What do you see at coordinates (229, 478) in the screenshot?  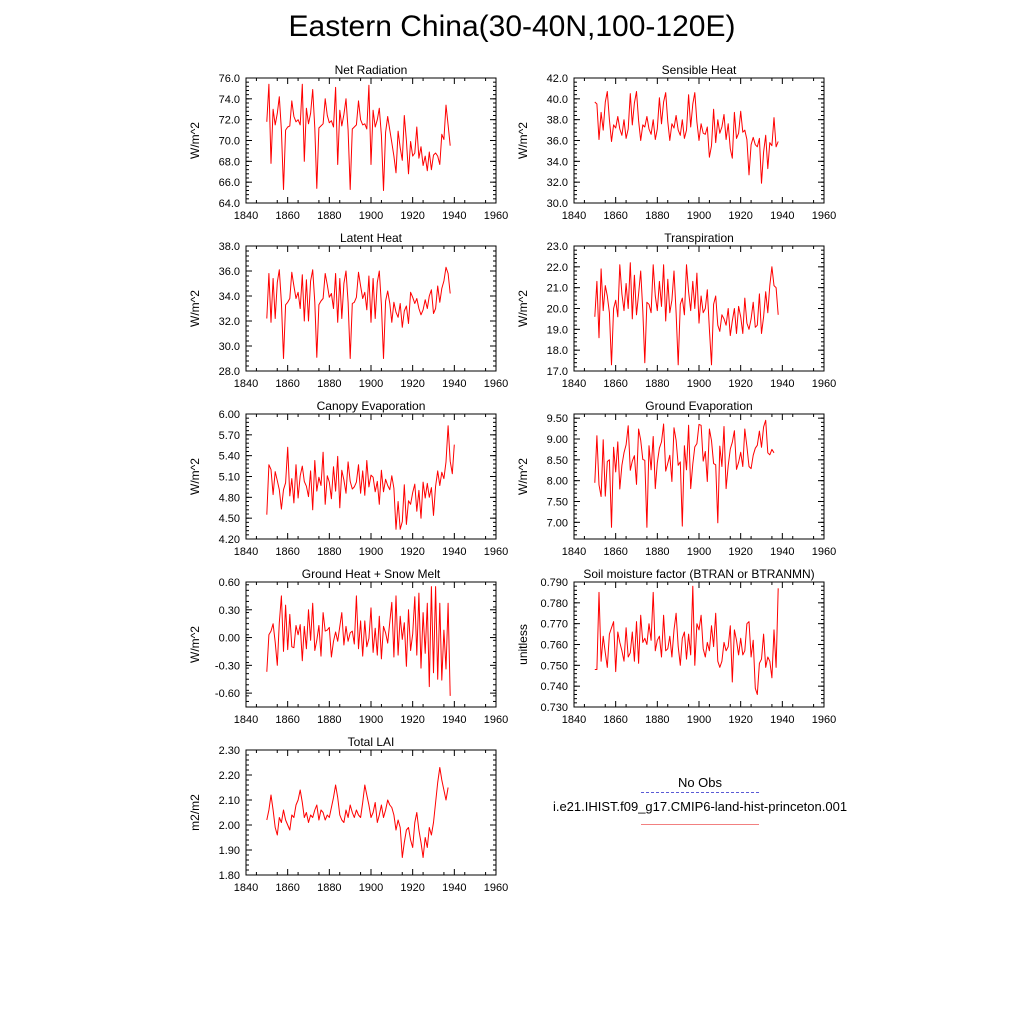 I see `y-tick-label: 5.10` at bounding box center [229, 478].